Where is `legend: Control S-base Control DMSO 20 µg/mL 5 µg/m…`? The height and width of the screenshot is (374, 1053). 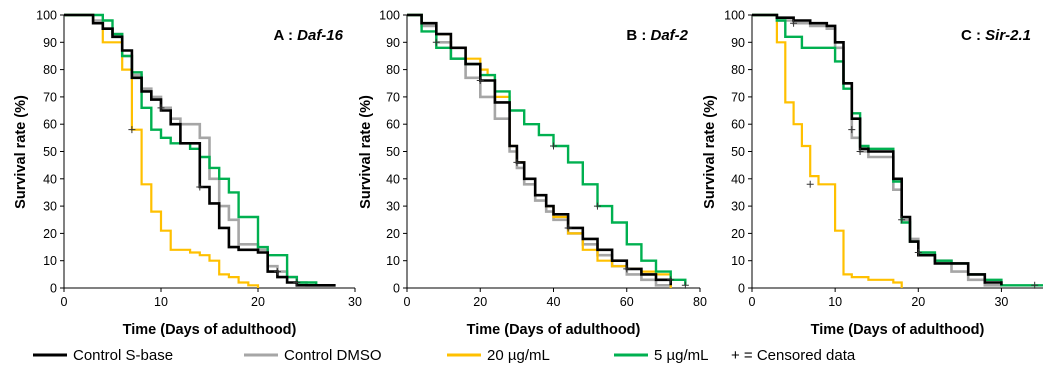 legend: Control S-base Control DMSO 20 µg/mL 5 µg/m… is located at coordinates (444, 355).